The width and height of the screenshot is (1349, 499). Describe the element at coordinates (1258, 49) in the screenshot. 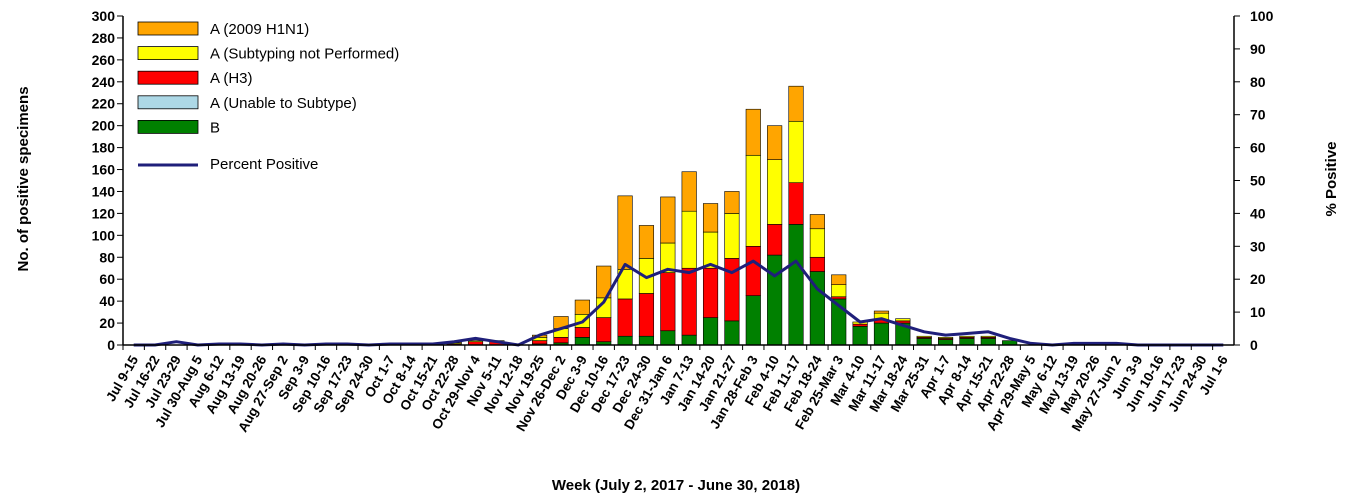

I see `y2-tick-label: 90` at that location.